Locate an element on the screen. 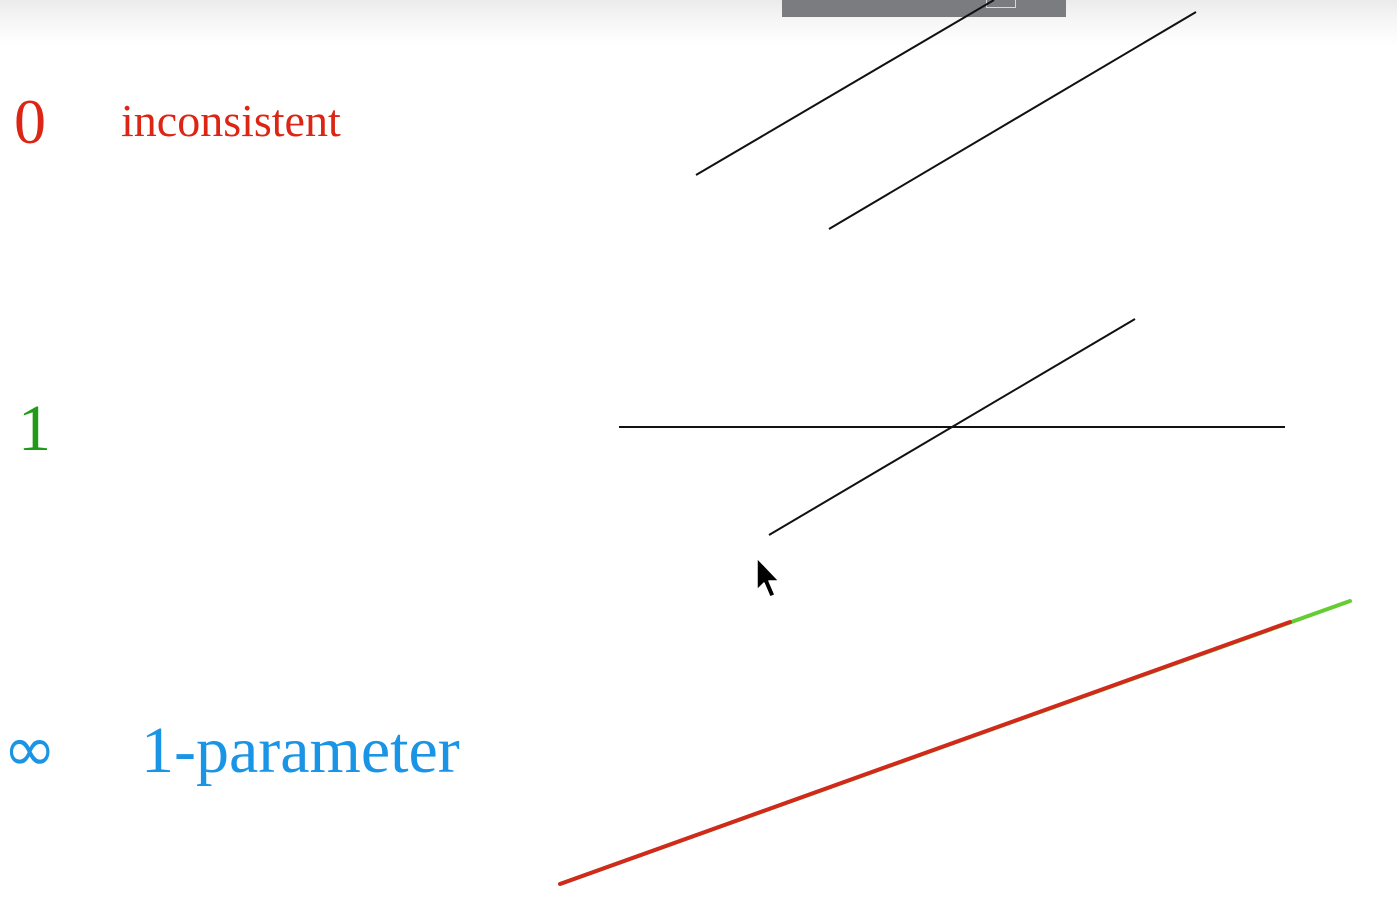 Image resolution: width=1397 pixels, height=899 pixels. top-shadow is located at coordinates (698, 23).